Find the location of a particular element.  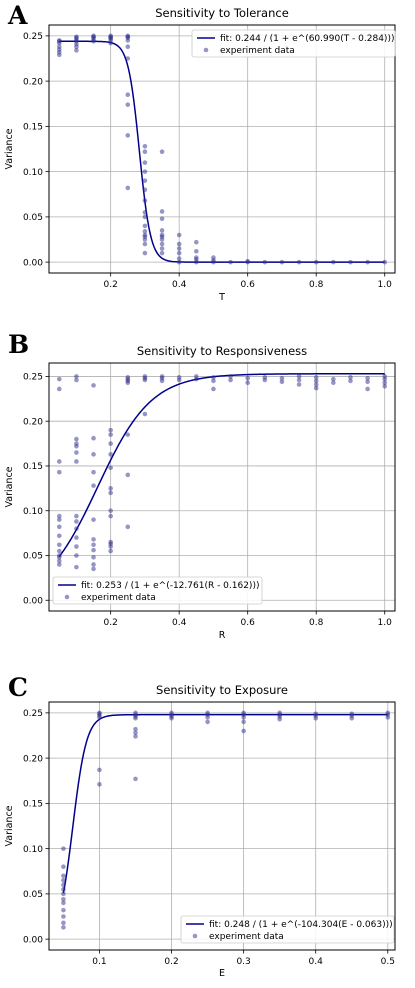

x-tick-label: 1.0 is located at coordinates (385, 623).